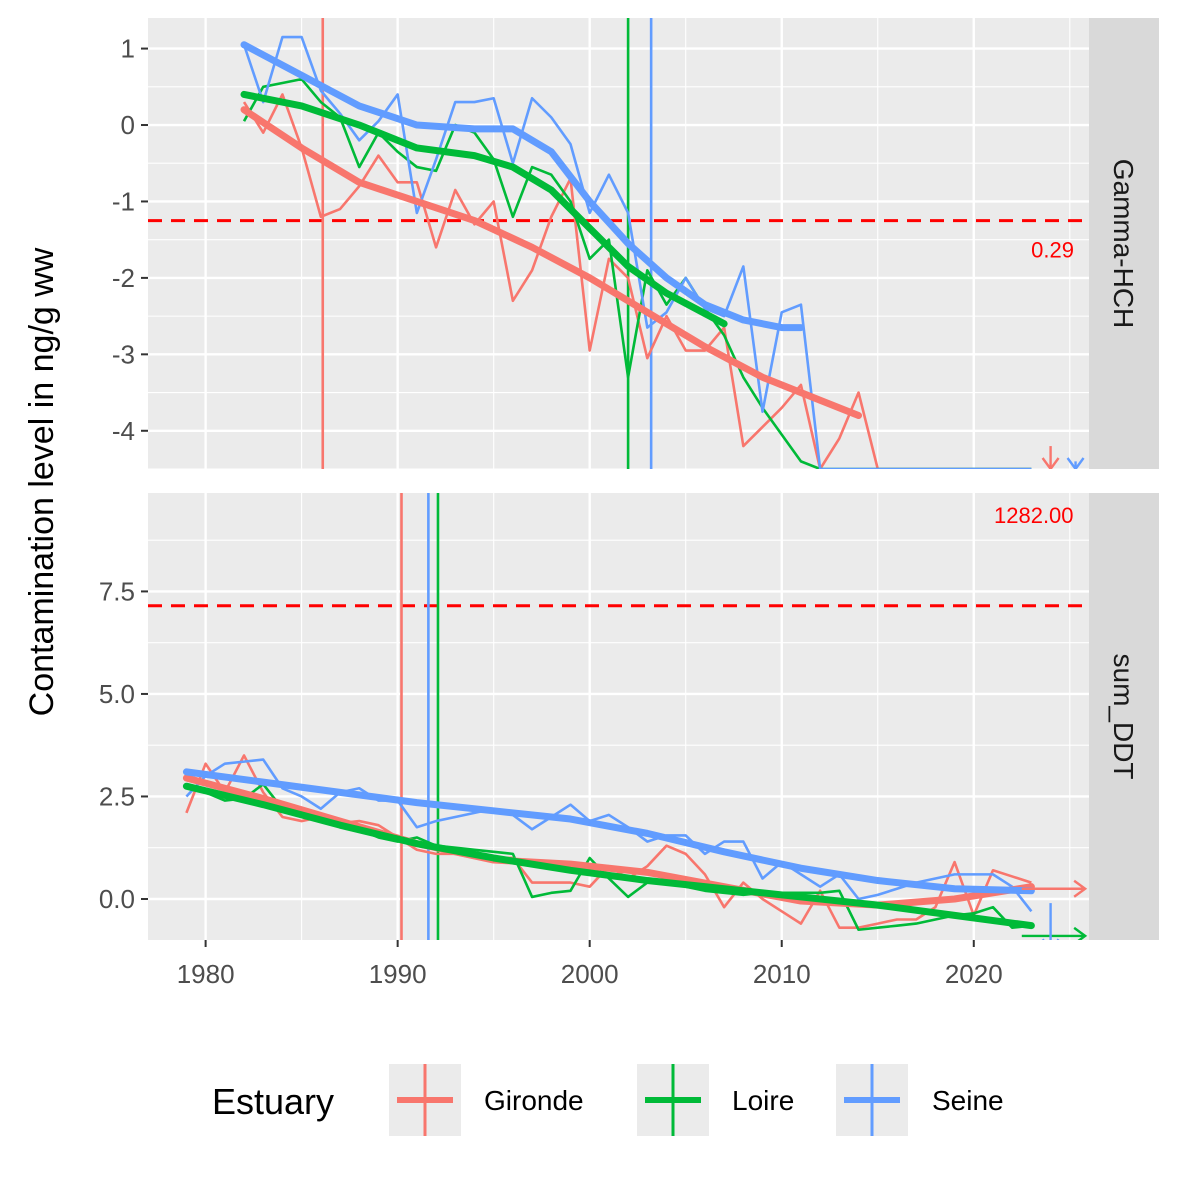  I want to click on series-line-seine, so click(609, 835).